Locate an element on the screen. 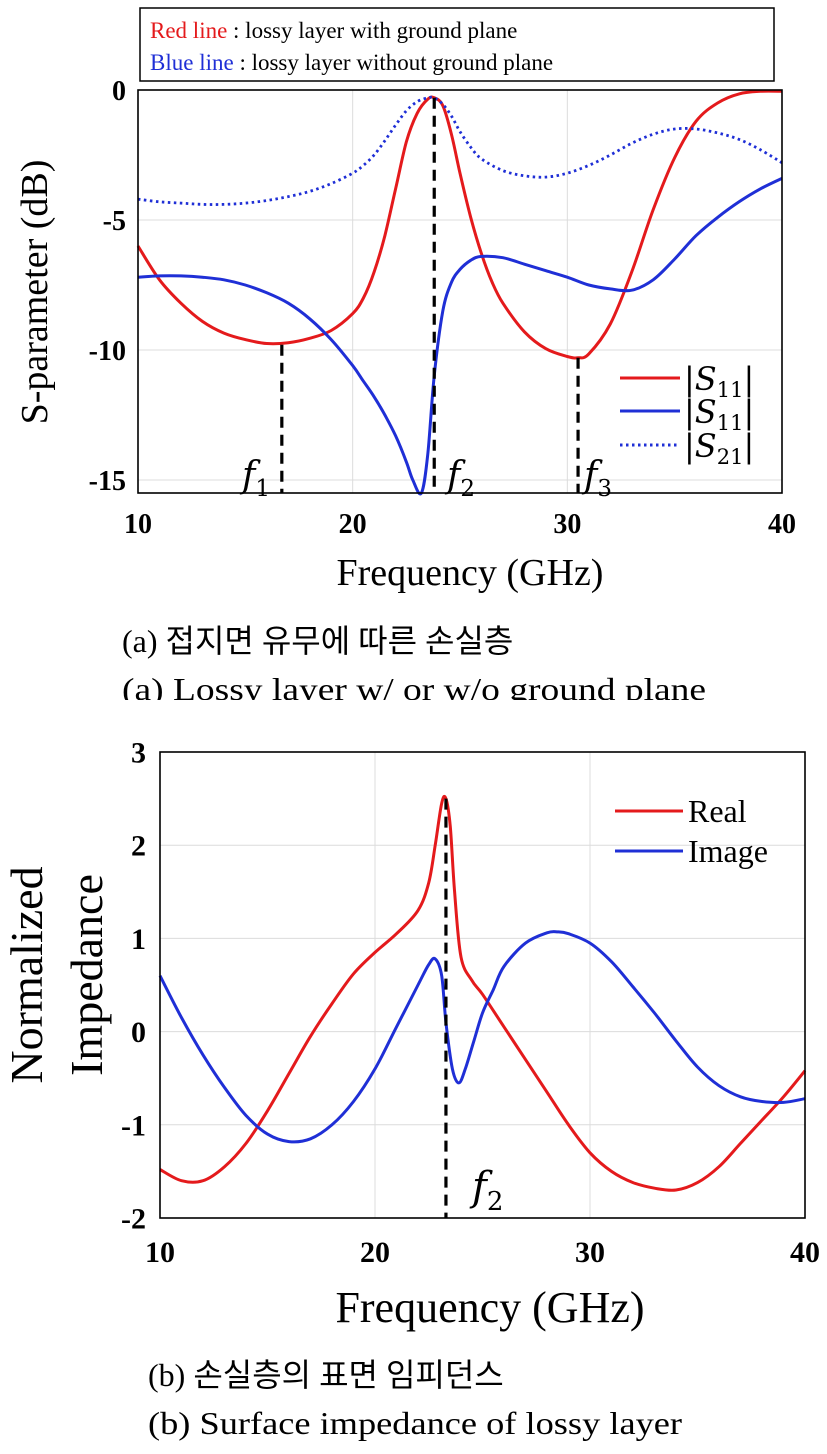 This screenshot has height=1454, width=827. y-axis-label-line2: Impedance is located at coordinates (86, 975).